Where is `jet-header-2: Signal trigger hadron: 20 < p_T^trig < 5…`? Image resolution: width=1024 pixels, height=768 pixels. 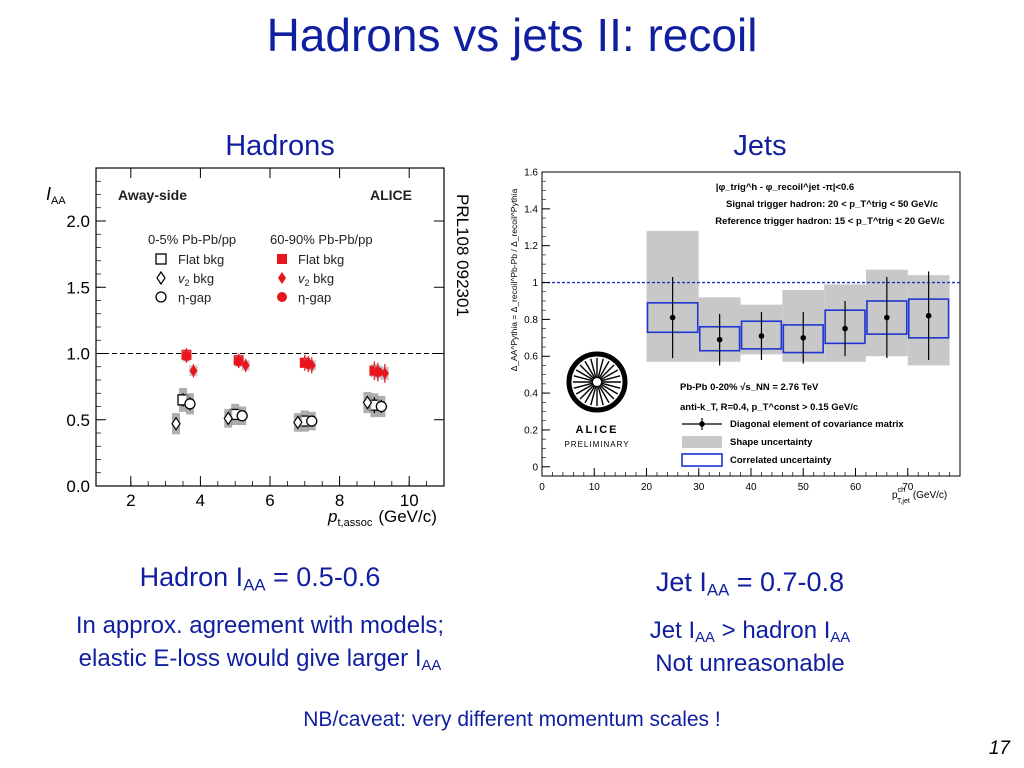 jet-header-2: Signal trigger hadron: 20 < p_T^trig < 5… is located at coordinates (832, 204).